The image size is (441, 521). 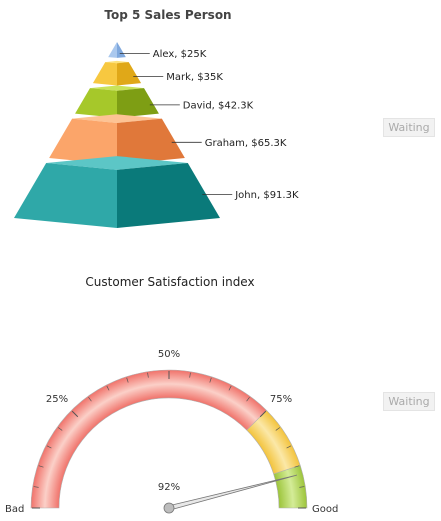 I want to click on pyramid-layer: Alex, $25K, so click(x=157, y=51).